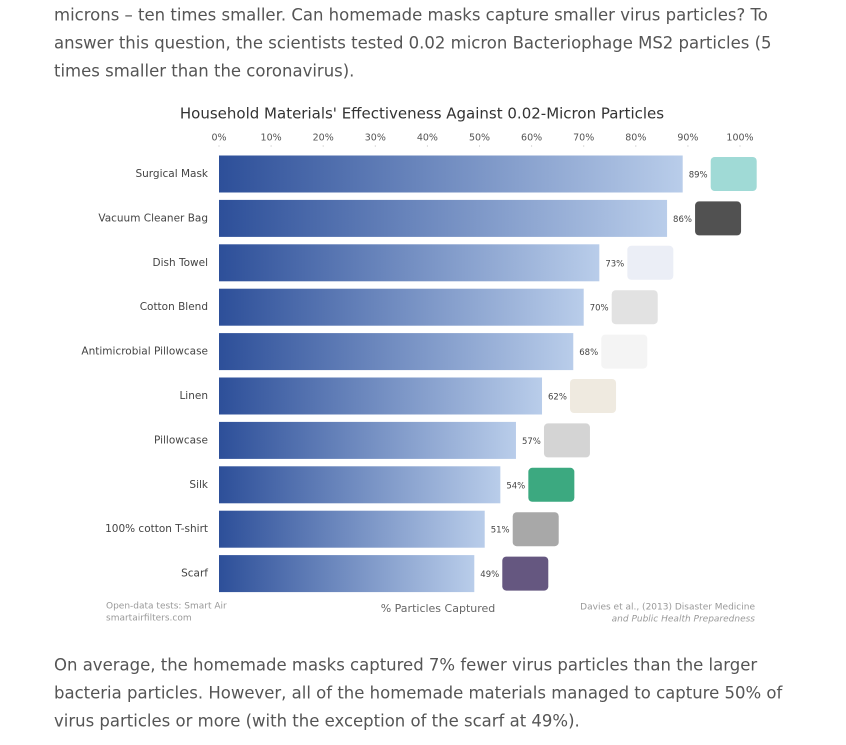 This screenshot has height=745, width=846. I want to click on category-label: Scarf, so click(194, 574).